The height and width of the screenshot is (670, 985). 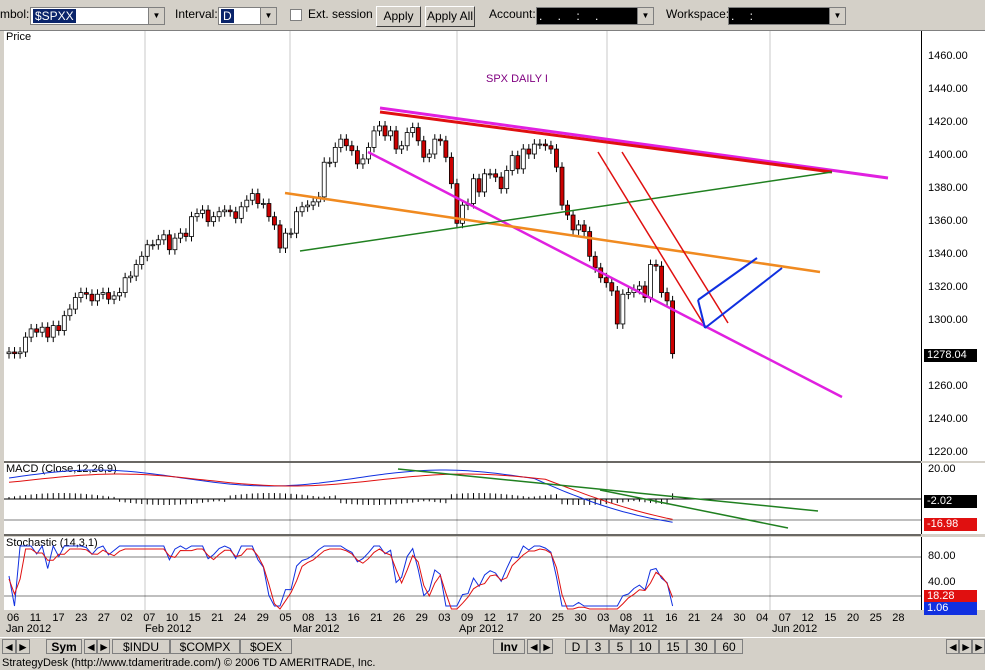 I want to click on interval-tab-15: 15, so click(x=673, y=646).